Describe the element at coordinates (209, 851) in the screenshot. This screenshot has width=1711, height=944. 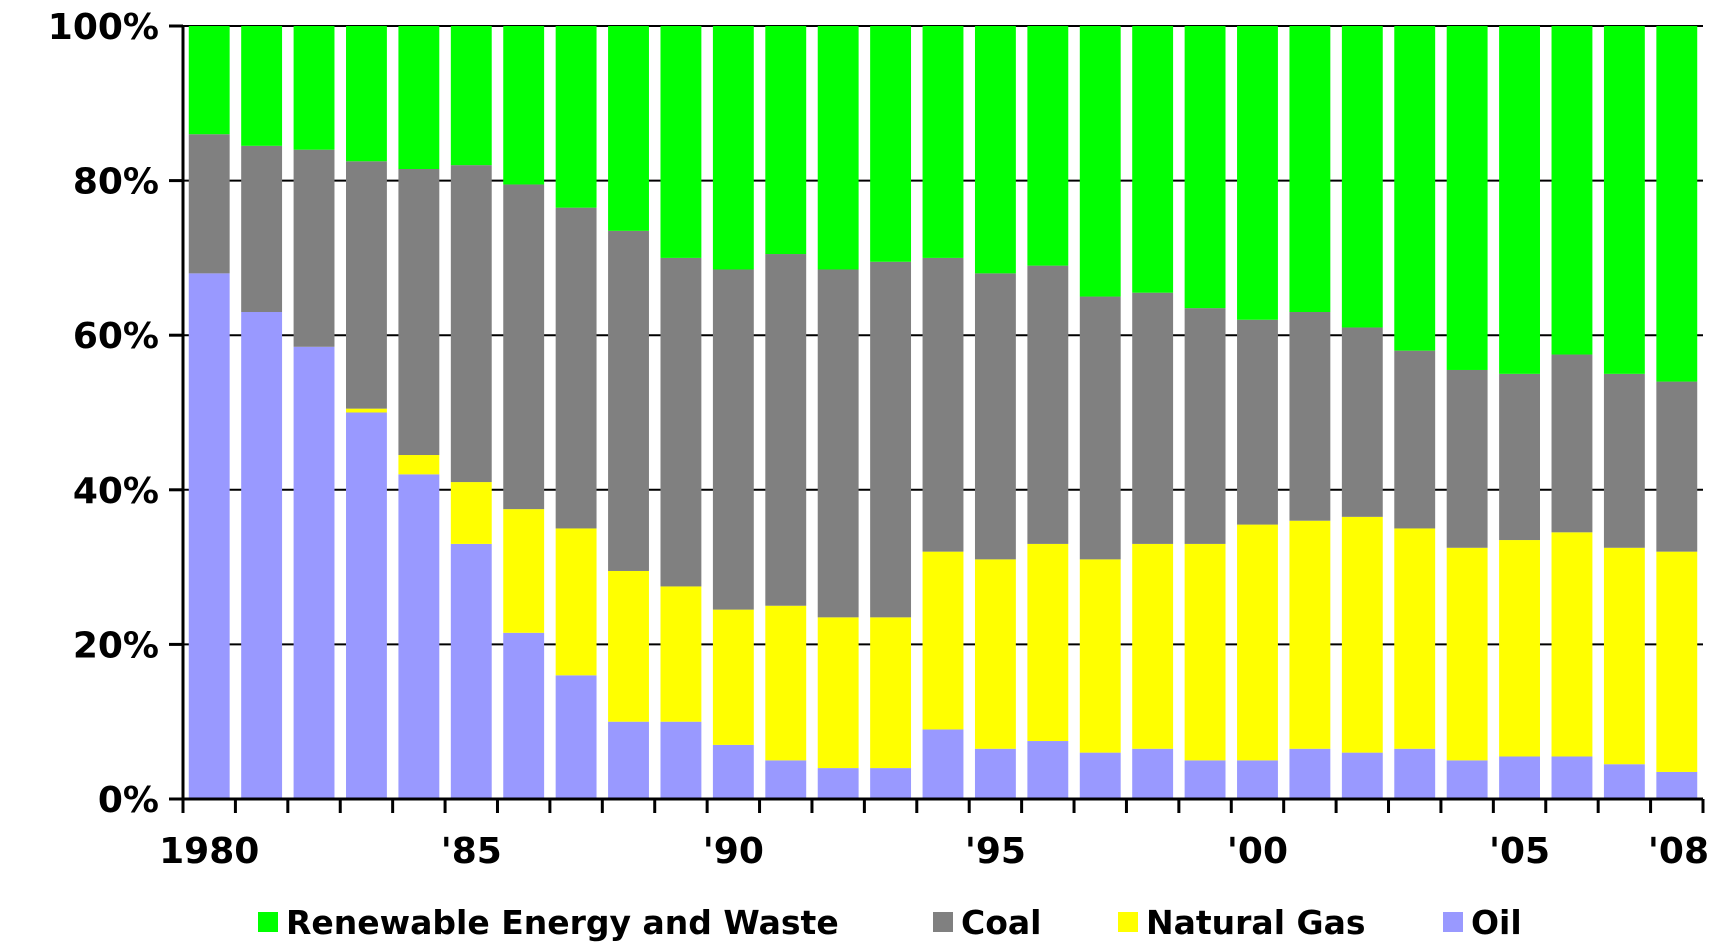
I see `x-tick-label: 1980` at that location.